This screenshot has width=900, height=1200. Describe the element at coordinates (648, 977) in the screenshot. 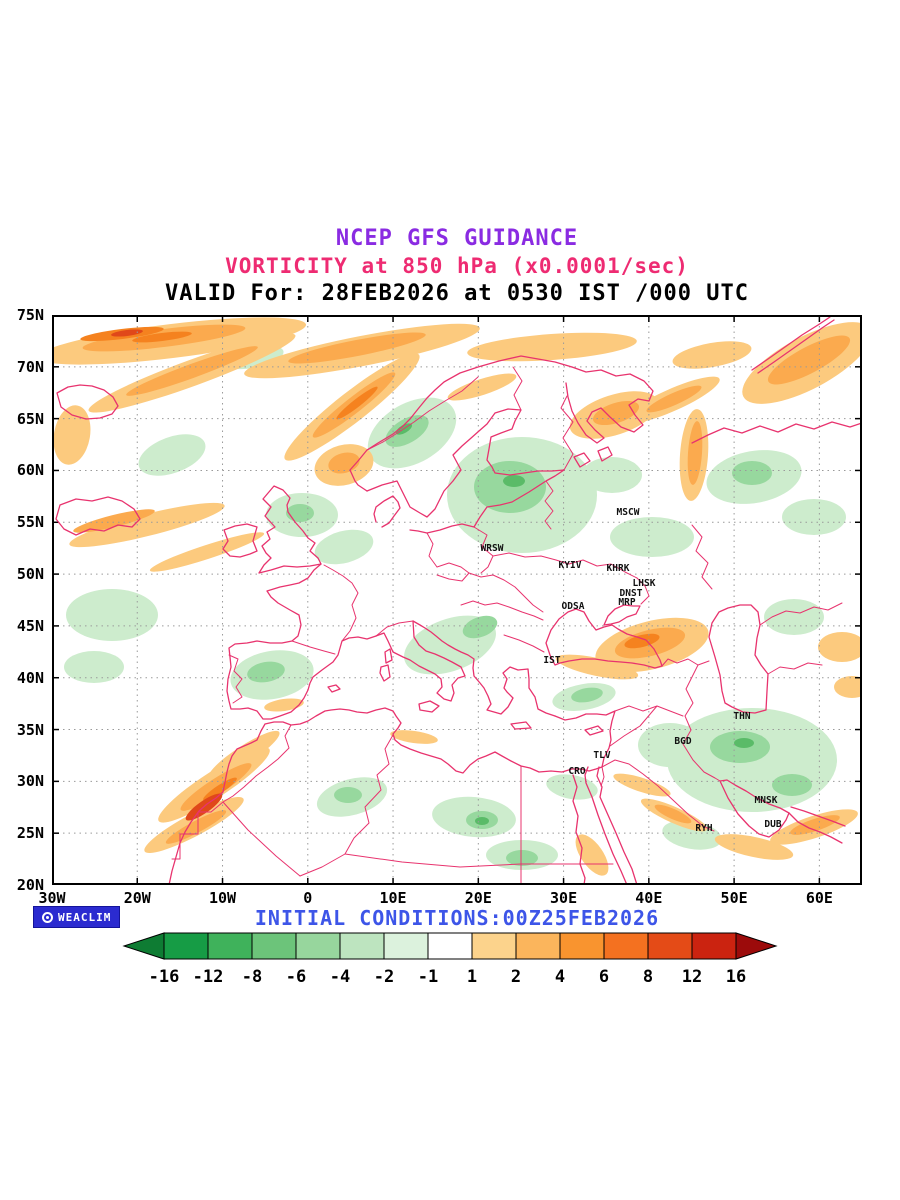

I see `colorbar-tick-label: 8` at that location.